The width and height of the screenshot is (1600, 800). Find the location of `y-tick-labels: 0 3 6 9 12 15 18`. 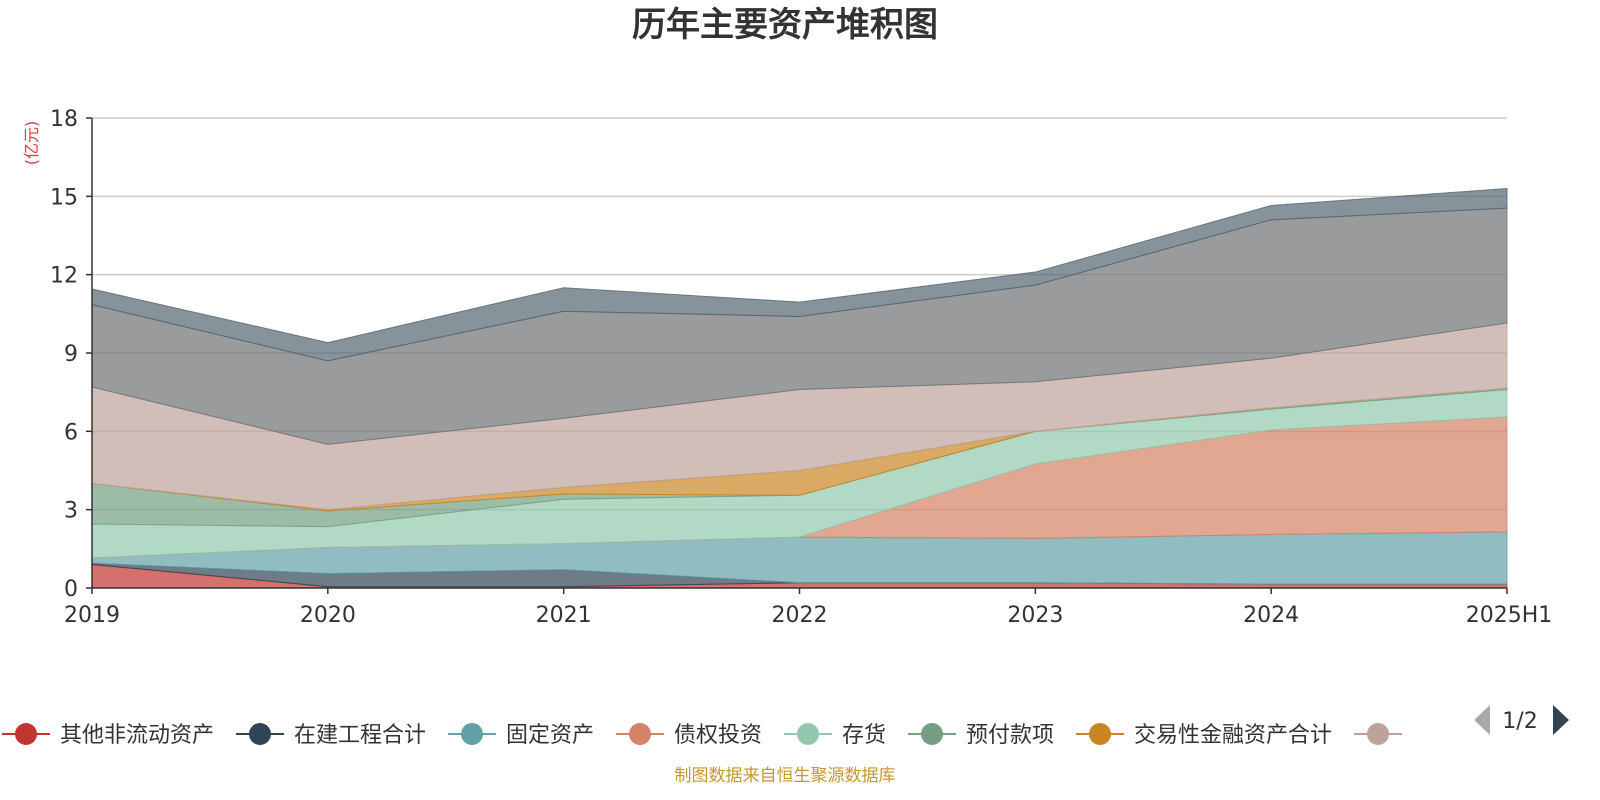

y-tick-labels: 0 3 6 9 12 15 18 is located at coordinates (64, 354).